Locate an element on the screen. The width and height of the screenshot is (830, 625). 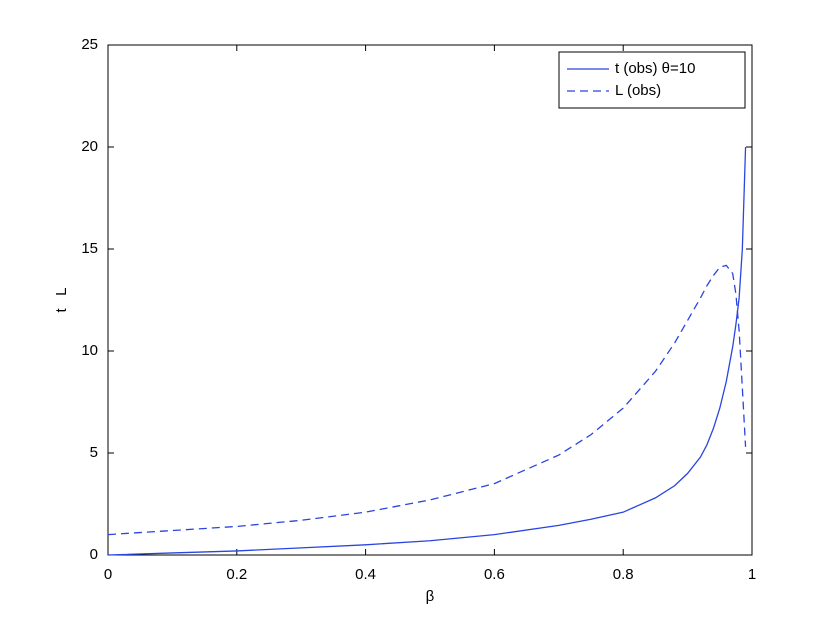
legend: t (obs) θ=10 L (obs) is located at coordinates (652, 80).